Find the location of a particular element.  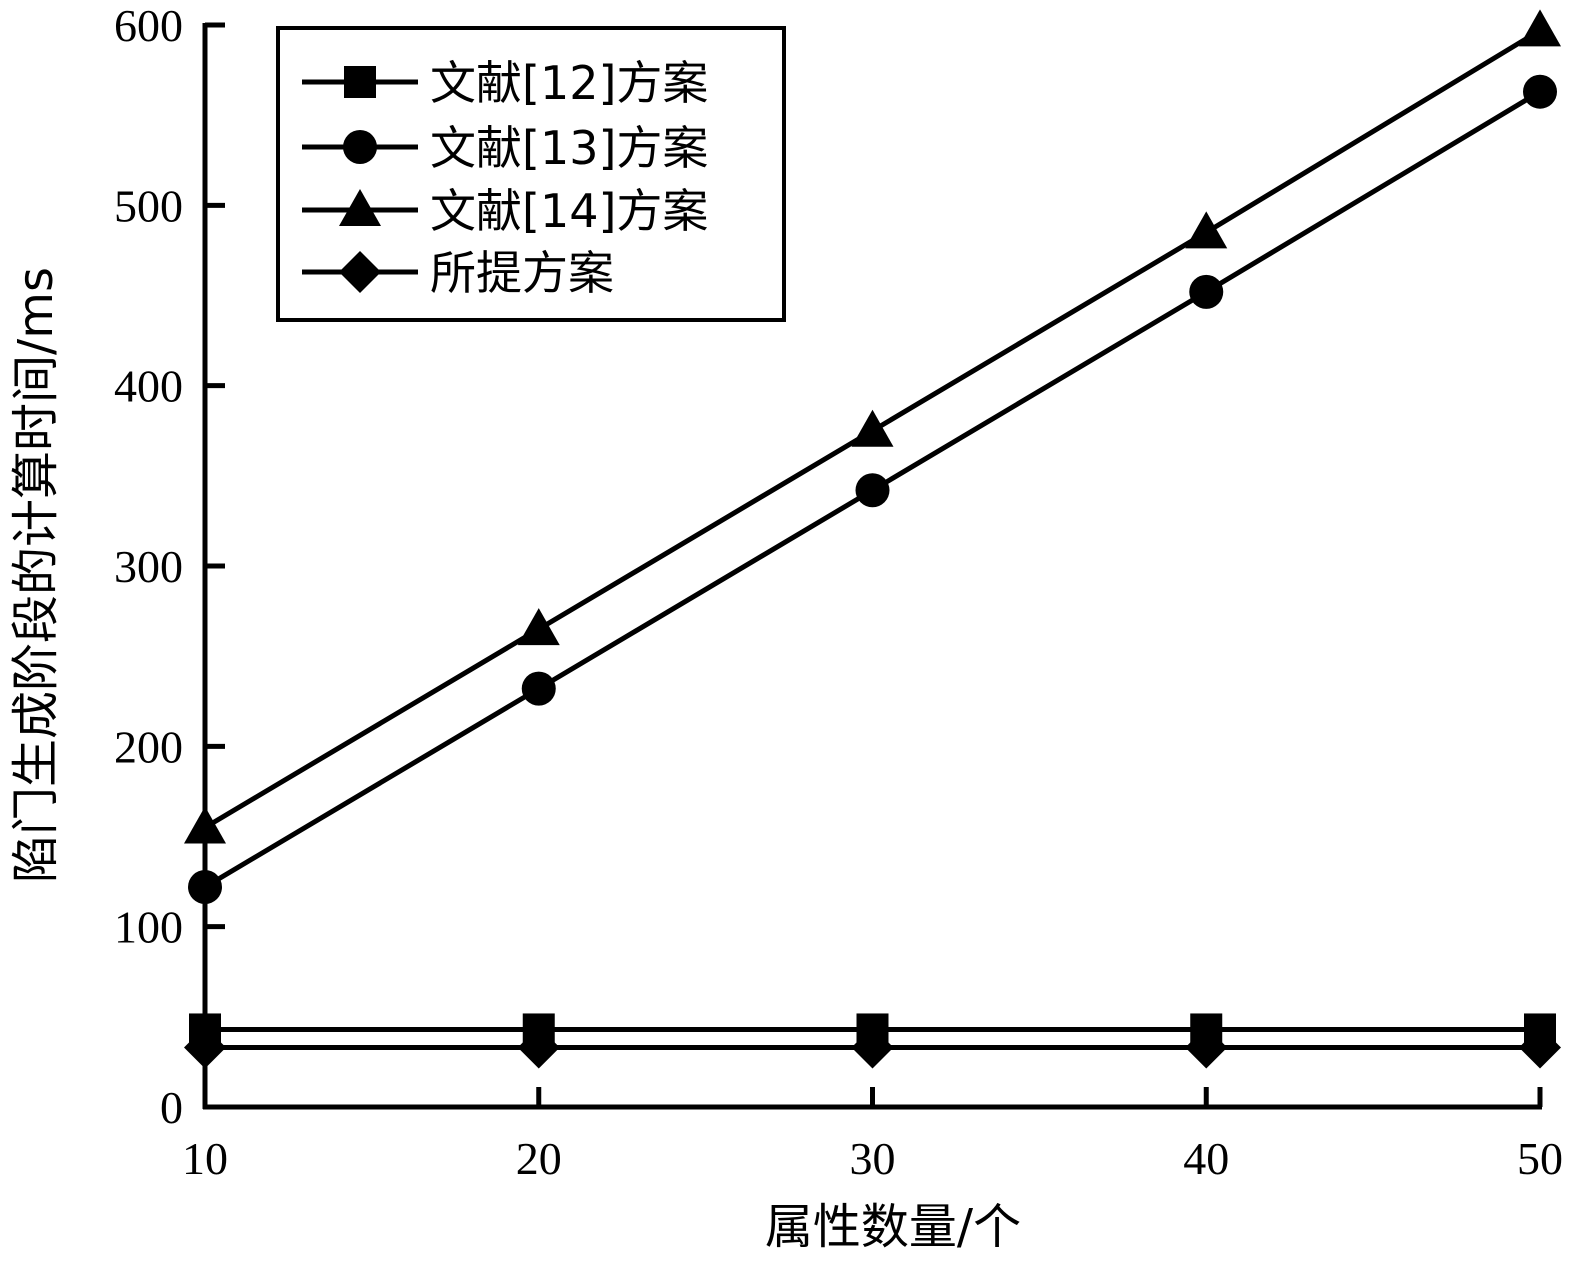

y-tick-label-100: 100 is located at coordinates (148, 927).